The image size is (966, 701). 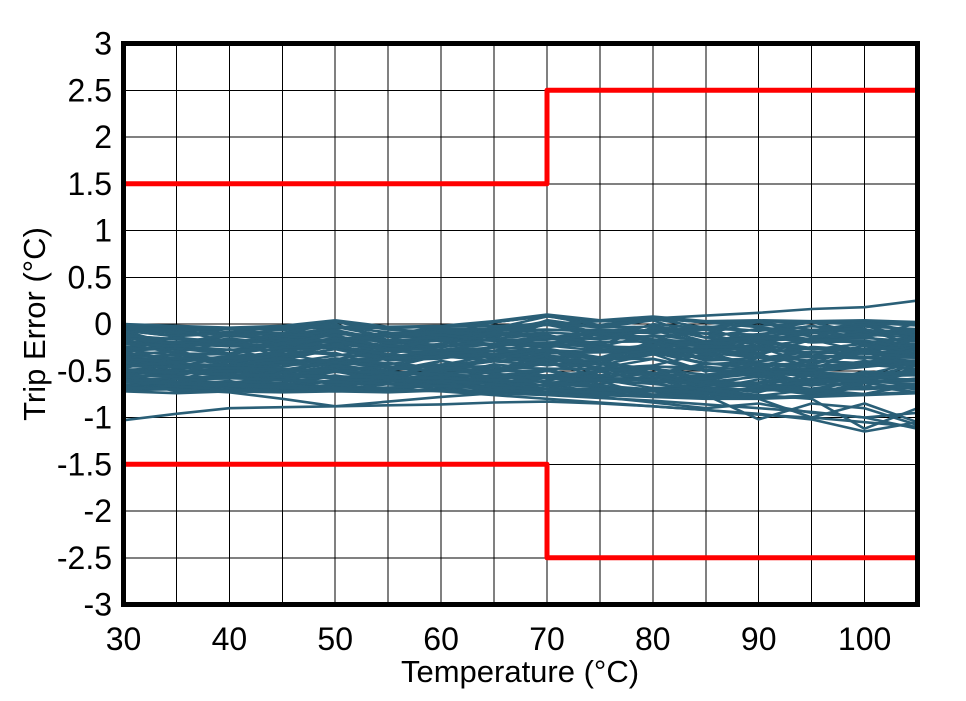 I want to click on y-tick-label: -0.5, so click(x=84, y=371).